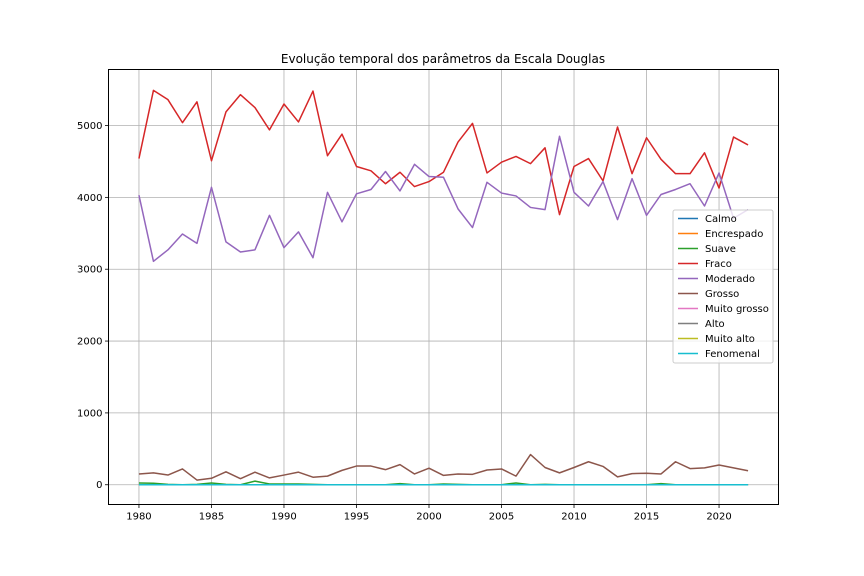 This screenshot has width=864, height=576. What do you see at coordinates (89, 198) in the screenshot?
I see `y-tick-label: 4000` at bounding box center [89, 198].